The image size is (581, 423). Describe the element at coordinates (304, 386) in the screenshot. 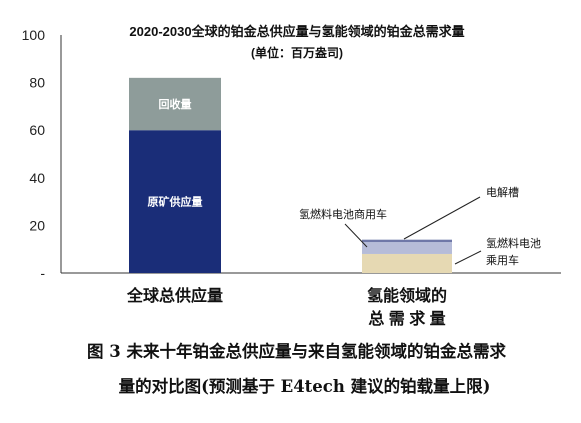

I see `figure-caption-line-2: 量的对比图(预测基于 E4tech 建议的铂载量上限)` at that location.